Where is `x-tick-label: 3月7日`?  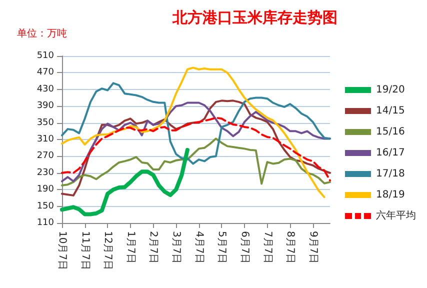
x-tick-label: 3月7日 is located at coordinates (176, 247).